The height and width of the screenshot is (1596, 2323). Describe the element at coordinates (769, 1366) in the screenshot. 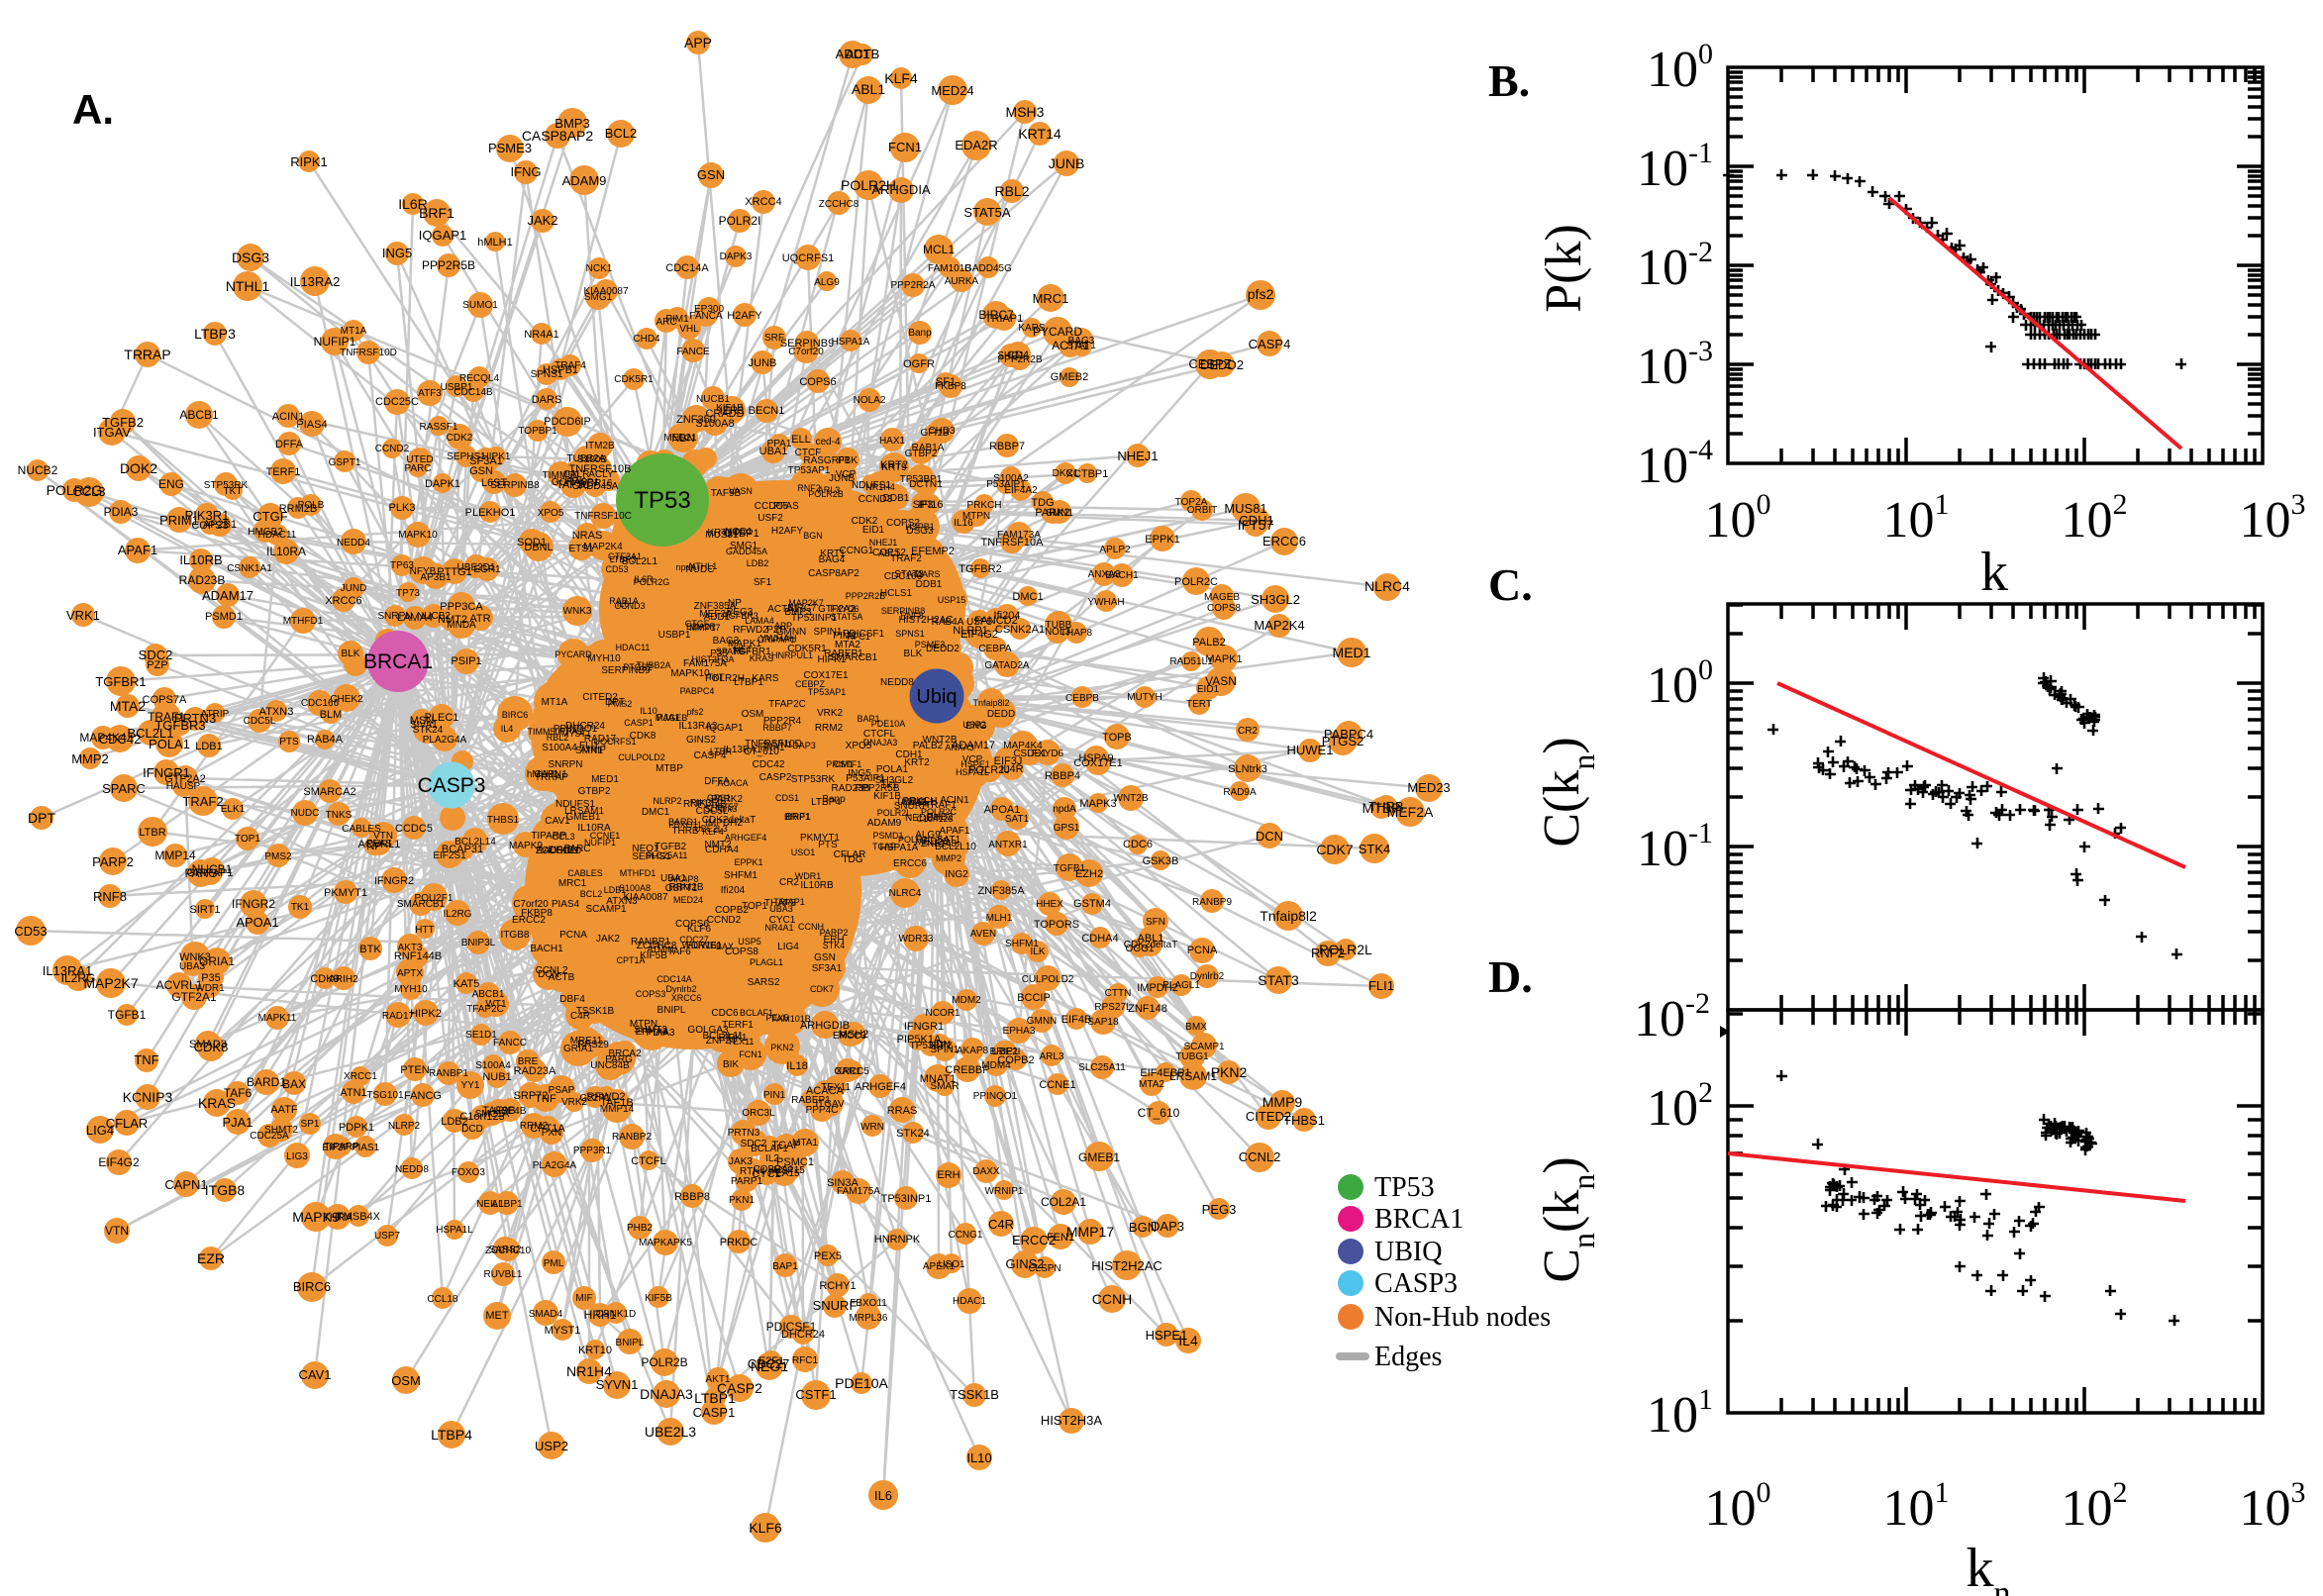

I see `svg-text: NEO1` at that location.